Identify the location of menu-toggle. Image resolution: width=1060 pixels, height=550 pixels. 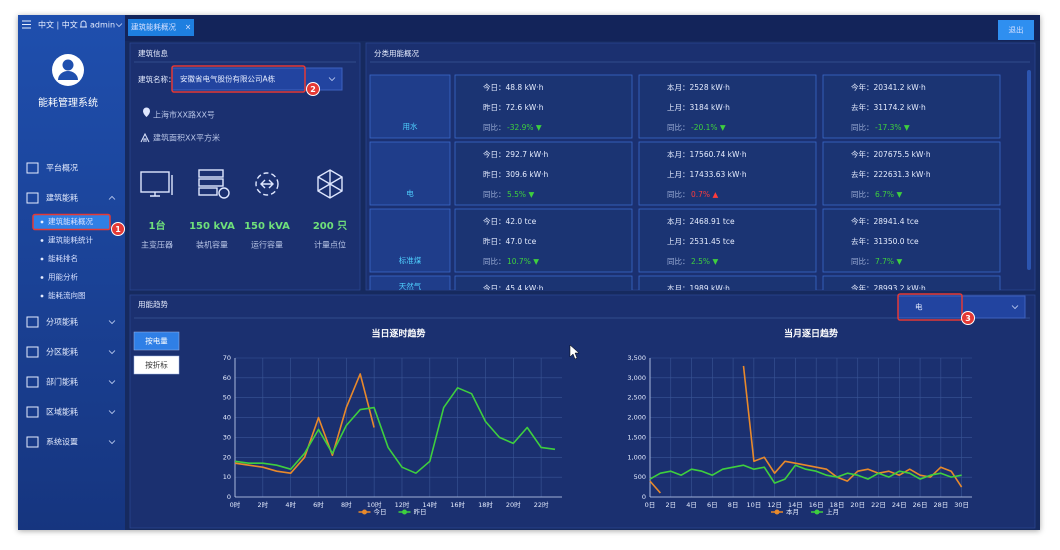
(26, 24).